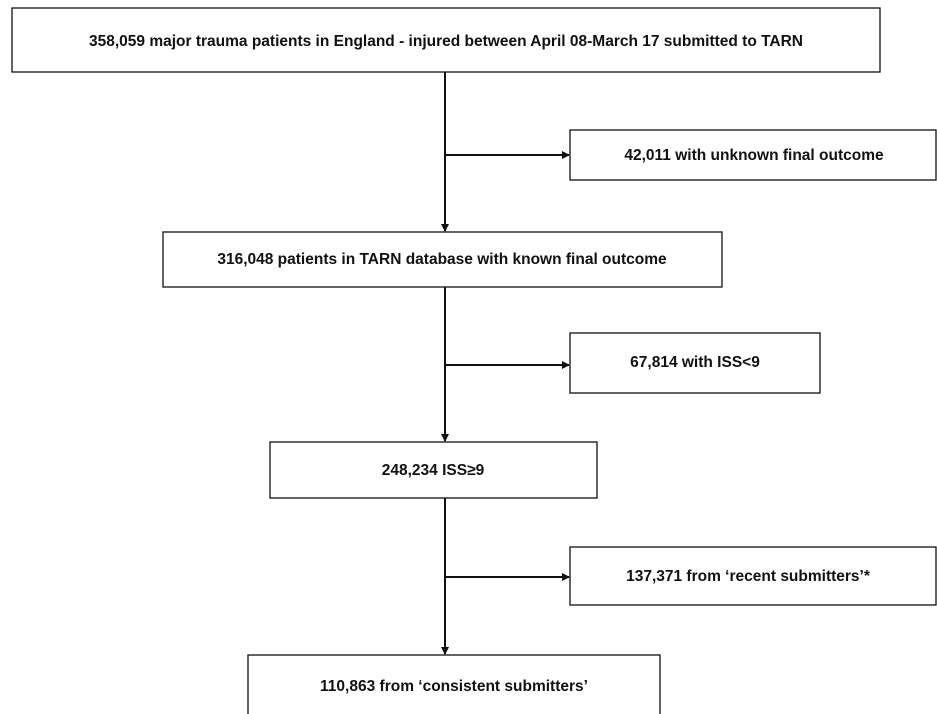 The height and width of the screenshot is (714, 937). Describe the element at coordinates (748, 576) in the screenshot. I see `node-label: 137,371 from ‘recent submitters’*` at that location.